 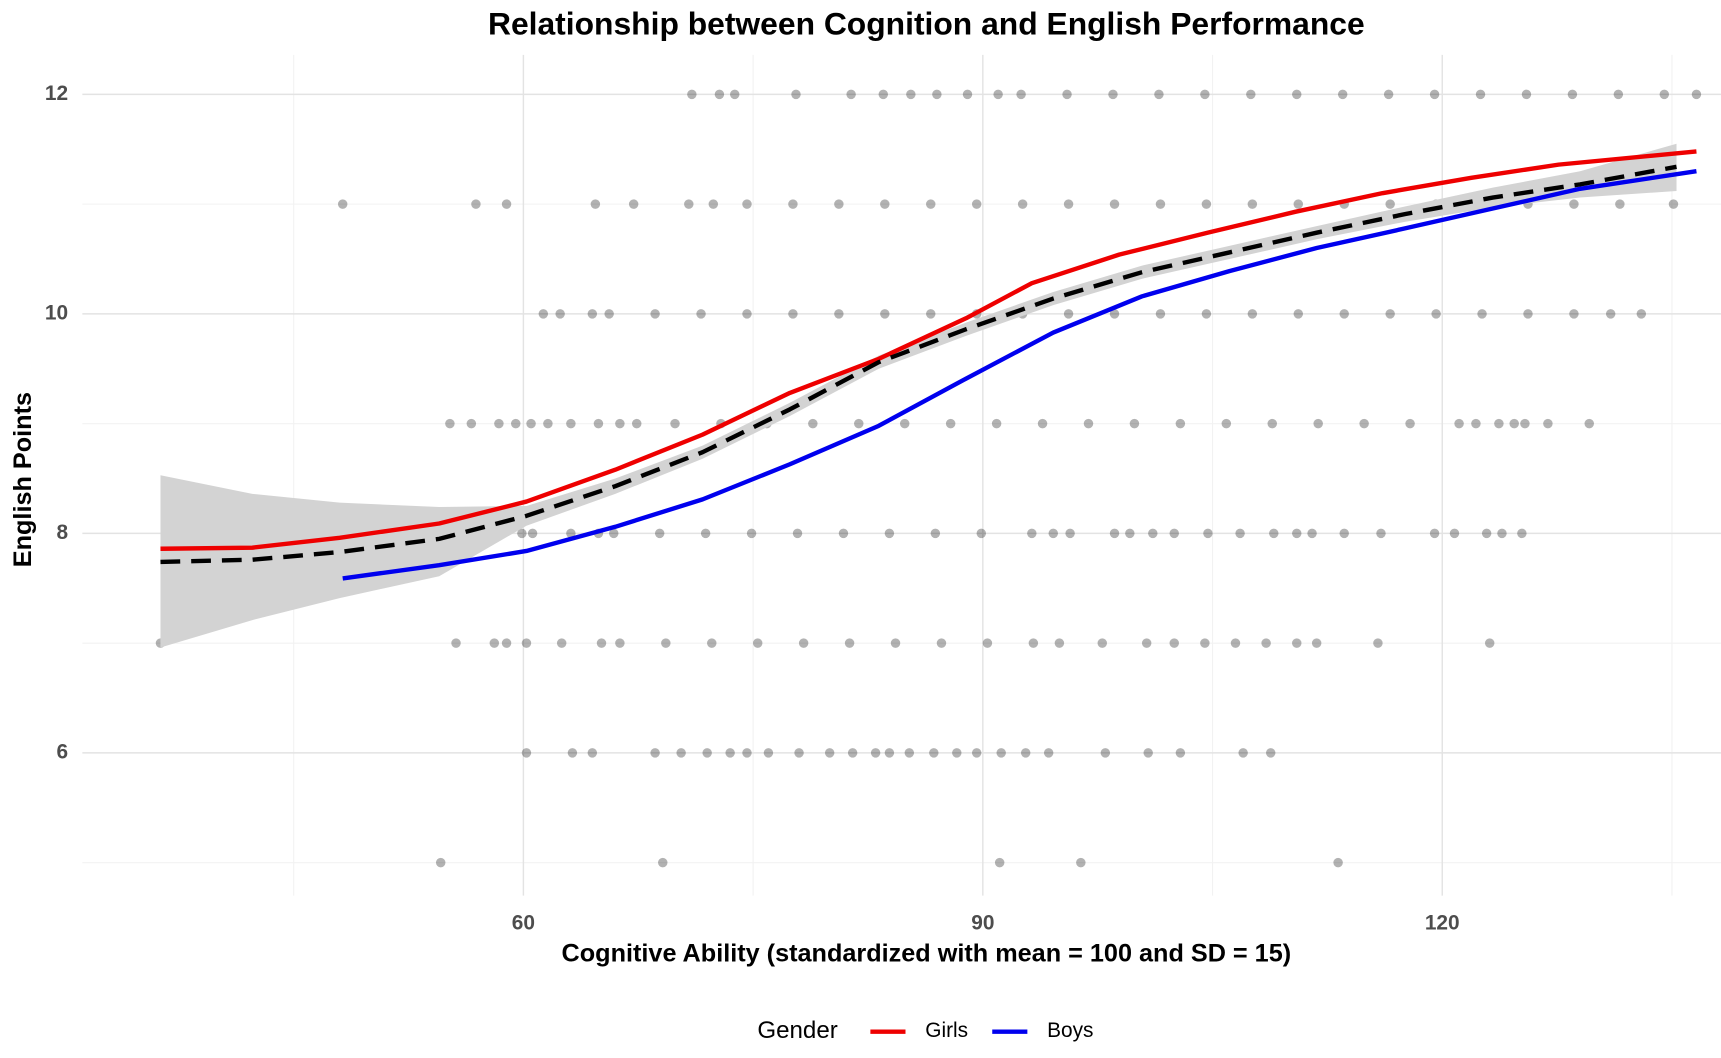 What do you see at coordinates (63, 751) in the screenshot?
I see `y-tick-label: 6` at bounding box center [63, 751].